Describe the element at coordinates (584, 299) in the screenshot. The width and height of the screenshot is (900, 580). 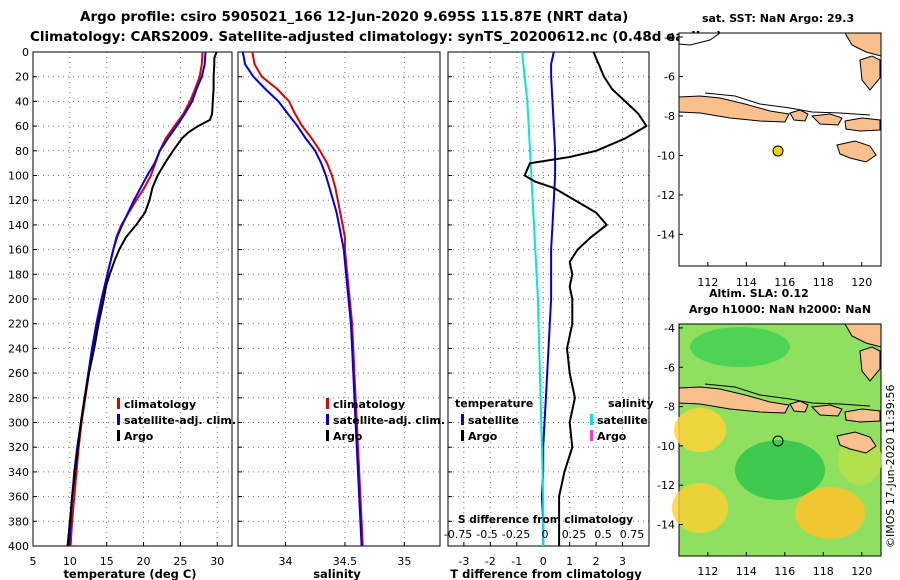
I see `difference-series` at that location.